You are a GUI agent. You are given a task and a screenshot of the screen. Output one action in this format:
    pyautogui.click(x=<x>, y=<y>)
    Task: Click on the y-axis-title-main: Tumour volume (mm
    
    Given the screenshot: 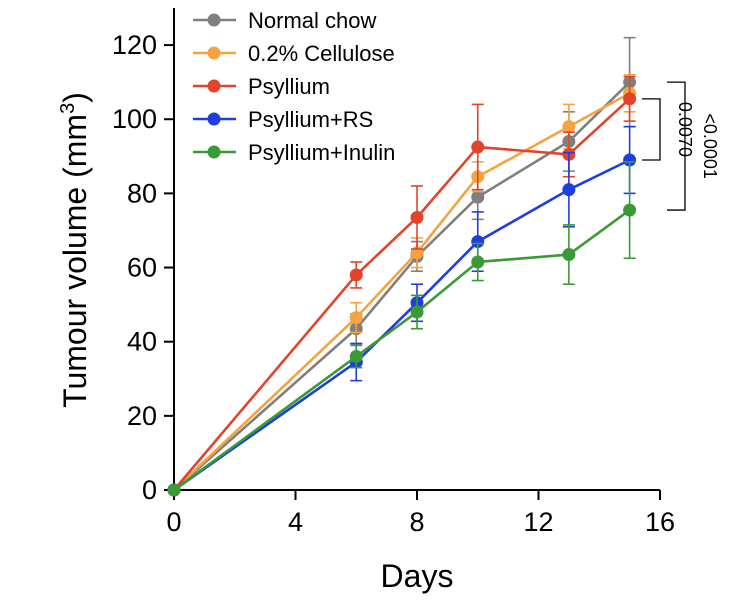 What is the action you would take?
    pyautogui.click(x=75, y=261)
    